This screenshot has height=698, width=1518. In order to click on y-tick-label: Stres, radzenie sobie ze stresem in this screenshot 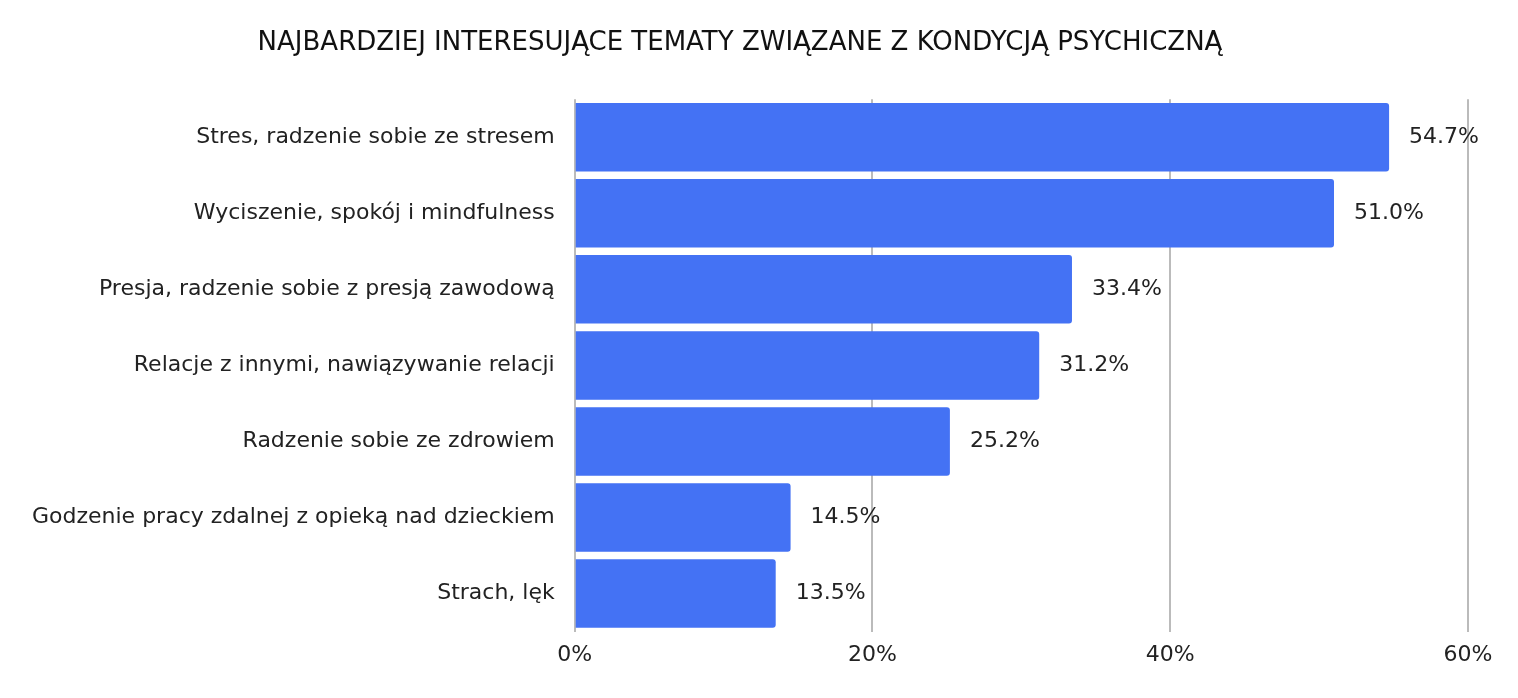, I will do `click(375, 135)`.